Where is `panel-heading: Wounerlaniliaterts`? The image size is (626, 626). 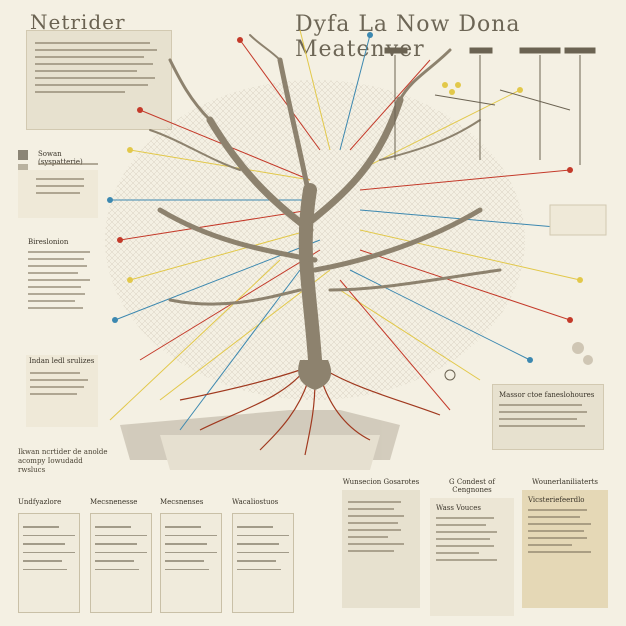
panel-heading: Wounerlaniliaterts is located at coordinates (565, 482).